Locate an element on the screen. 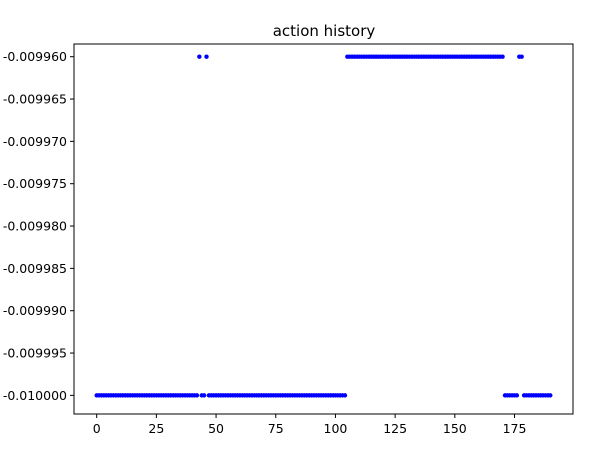 This screenshot has width=590, height=455. x-axis-ticks: 0 25 50 75 100 125 150 175 is located at coordinates (310, 425).